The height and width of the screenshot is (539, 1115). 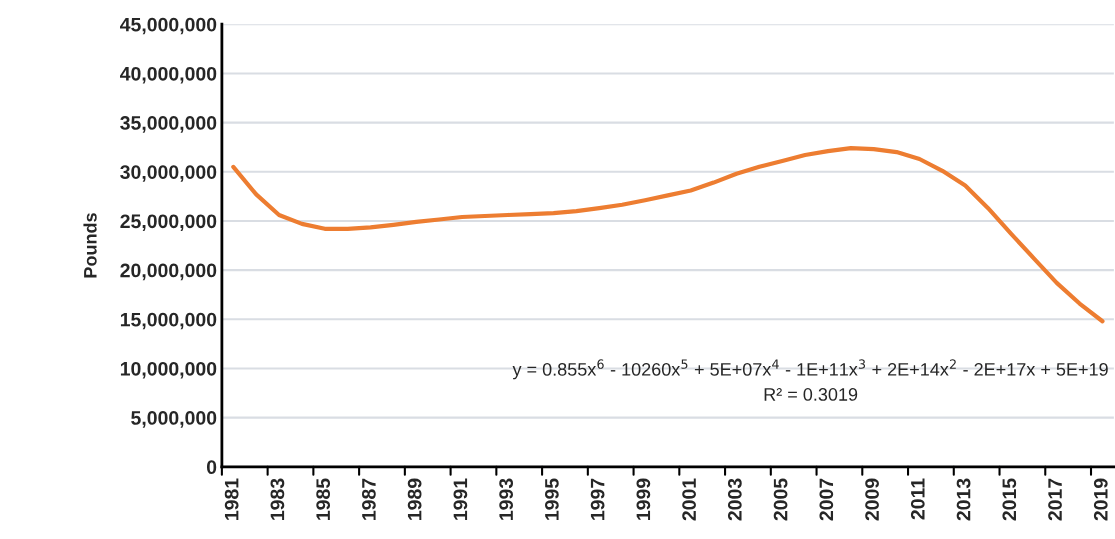 What do you see at coordinates (1009, 499) in the screenshot?
I see `x-tick-label: 2015` at bounding box center [1009, 499].